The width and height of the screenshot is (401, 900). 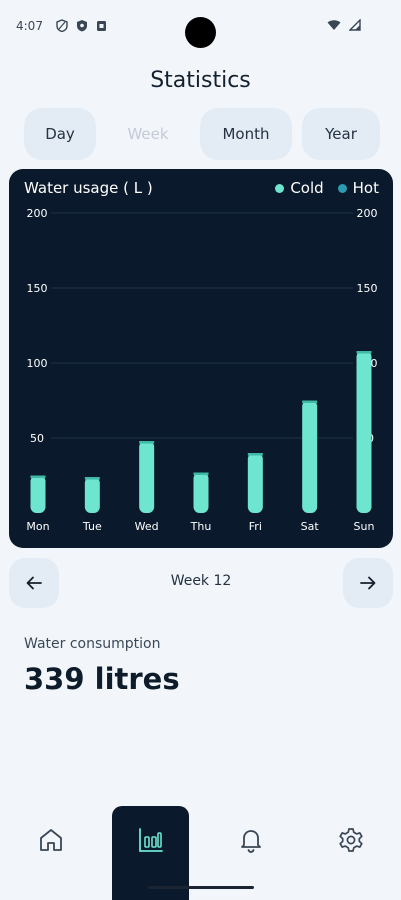 What do you see at coordinates (37, 288) in the screenshot?
I see `y-tick-label-left: 150` at bounding box center [37, 288].